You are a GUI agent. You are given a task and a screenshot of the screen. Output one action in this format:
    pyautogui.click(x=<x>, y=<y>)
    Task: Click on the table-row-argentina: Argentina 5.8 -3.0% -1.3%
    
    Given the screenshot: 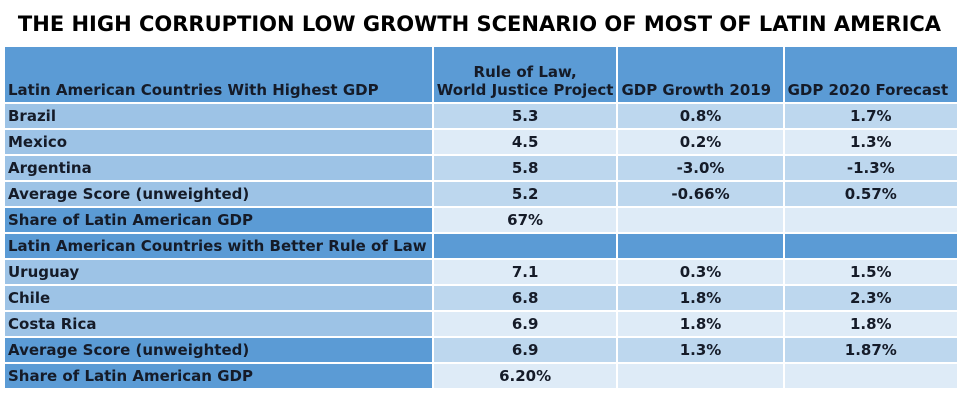 What is the action you would take?
    pyautogui.click(x=481, y=168)
    